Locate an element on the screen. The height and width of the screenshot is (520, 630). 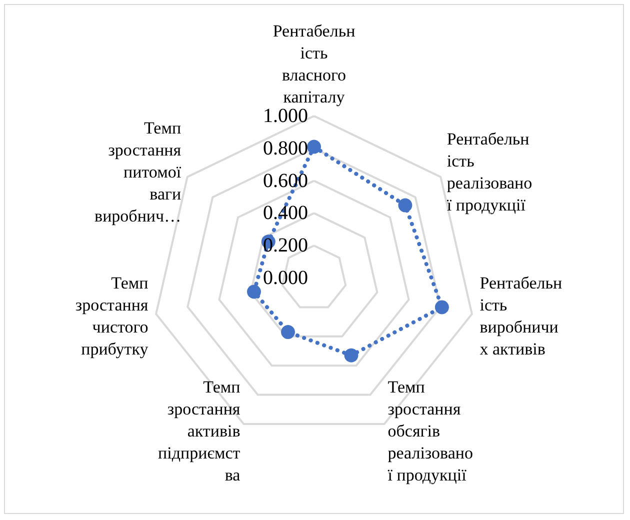
spoke-label: Темп зростання активів підприємст ва is located at coordinates (199, 431).